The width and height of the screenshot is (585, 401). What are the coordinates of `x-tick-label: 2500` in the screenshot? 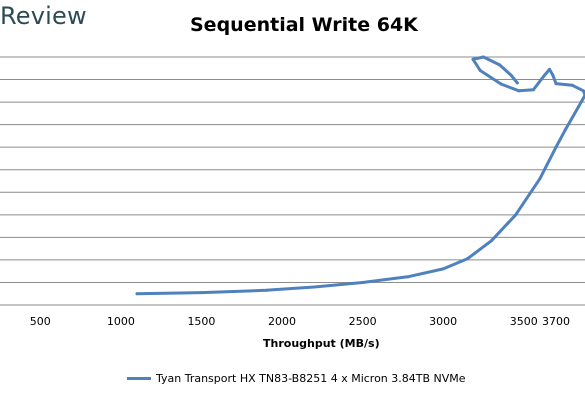 It's located at (363, 321).